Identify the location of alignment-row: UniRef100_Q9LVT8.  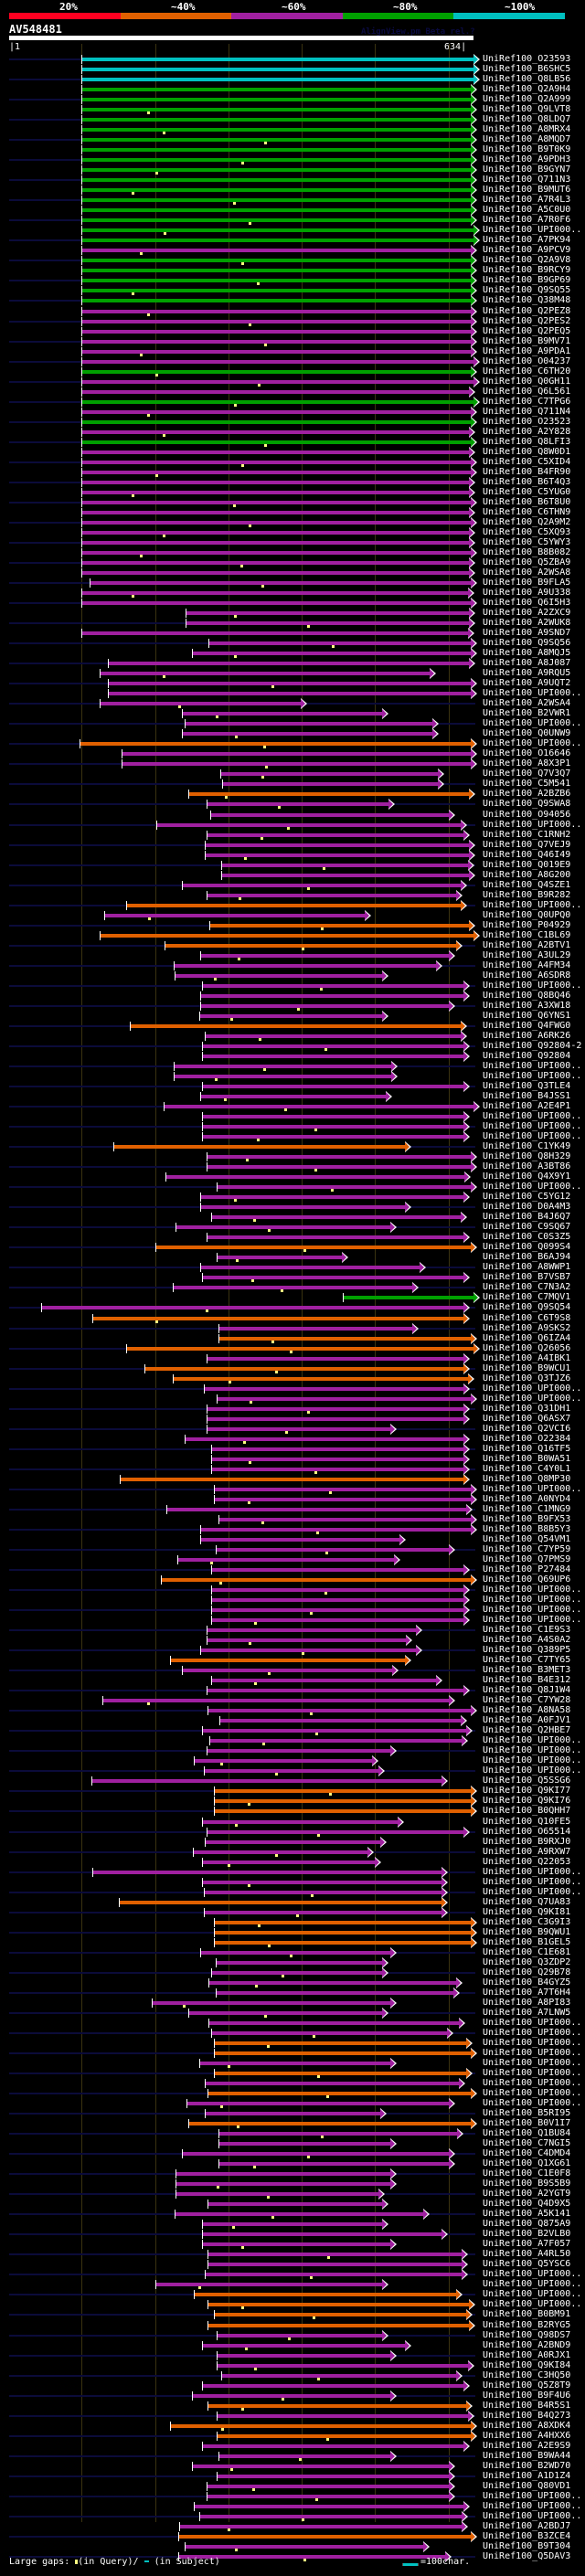
(293, 110).